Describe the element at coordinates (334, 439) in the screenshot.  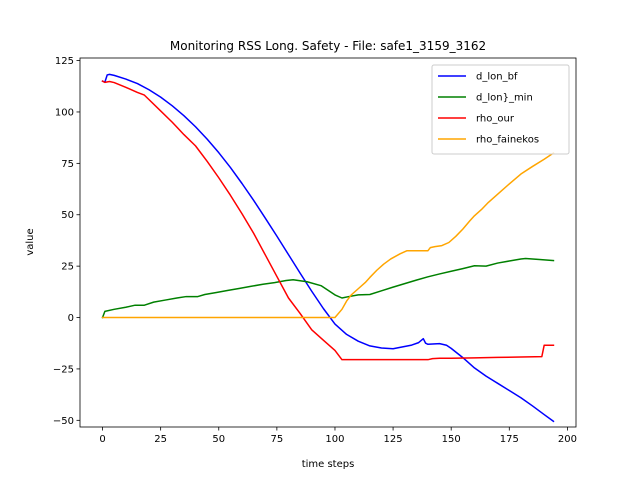
I see `x-tick-label: 100` at that location.